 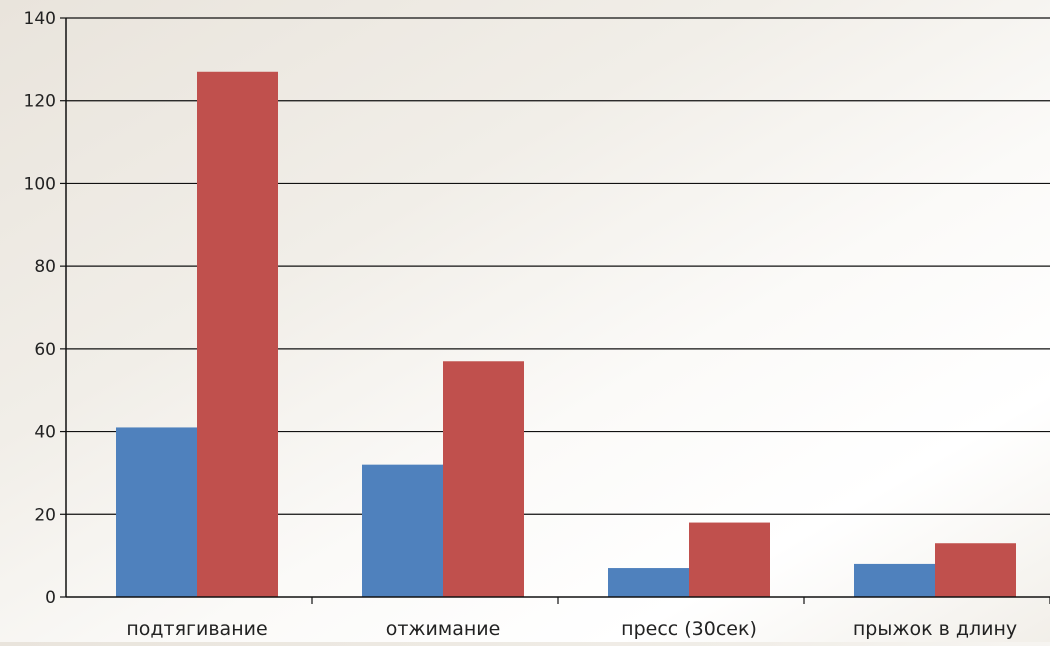 What do you see at coordinates (196, 629) in the screenshot?
I see `x-tick-label: подтягивание` at bounding box center [196, 629].